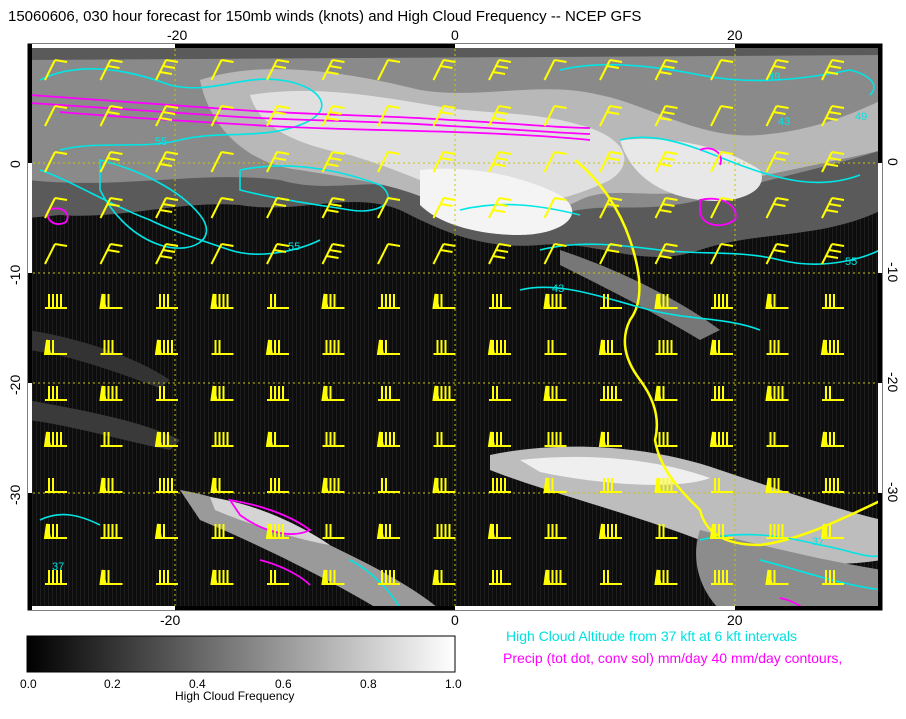  What do you see at coordinates (893, 382) in the screenshot?
I see `lat-tick-right: -20` at bounding box center [893, 382].